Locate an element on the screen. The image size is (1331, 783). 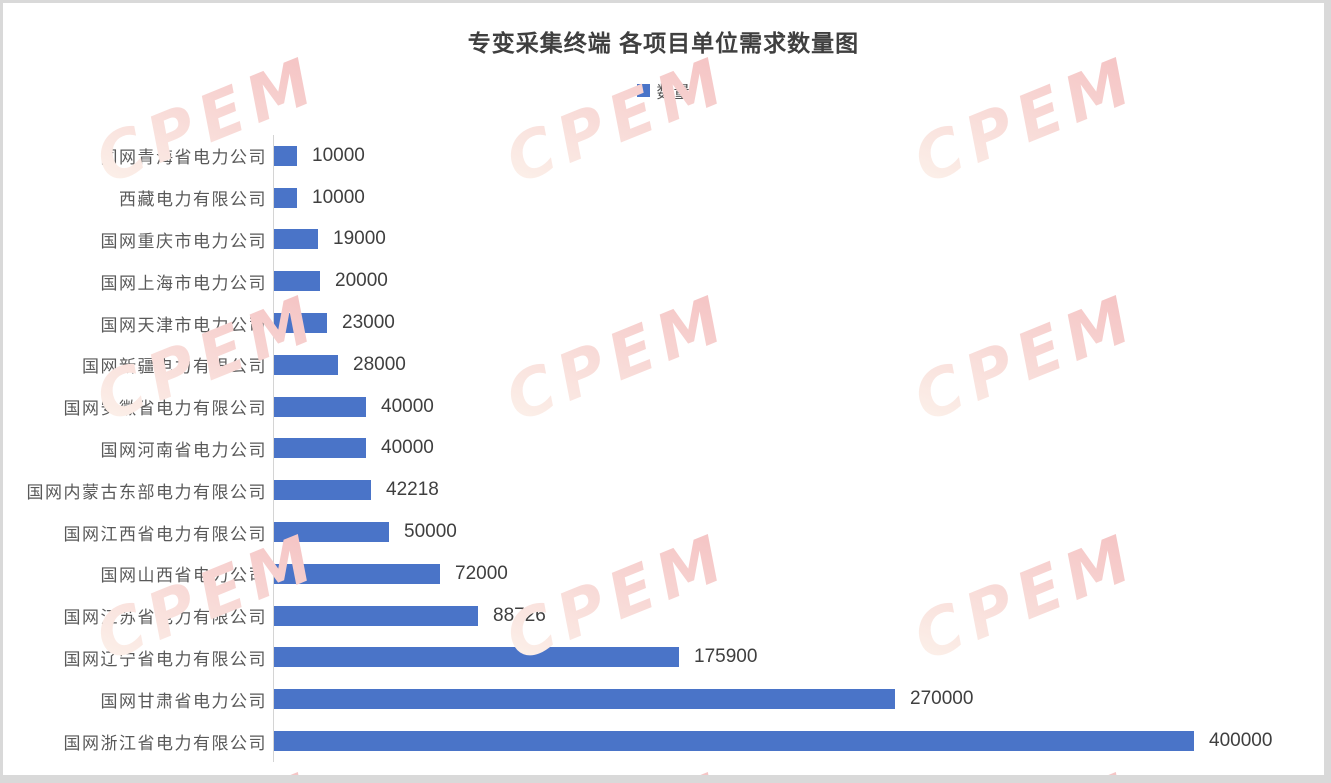
value-label: 72000 is located at coordinates (481, 573).